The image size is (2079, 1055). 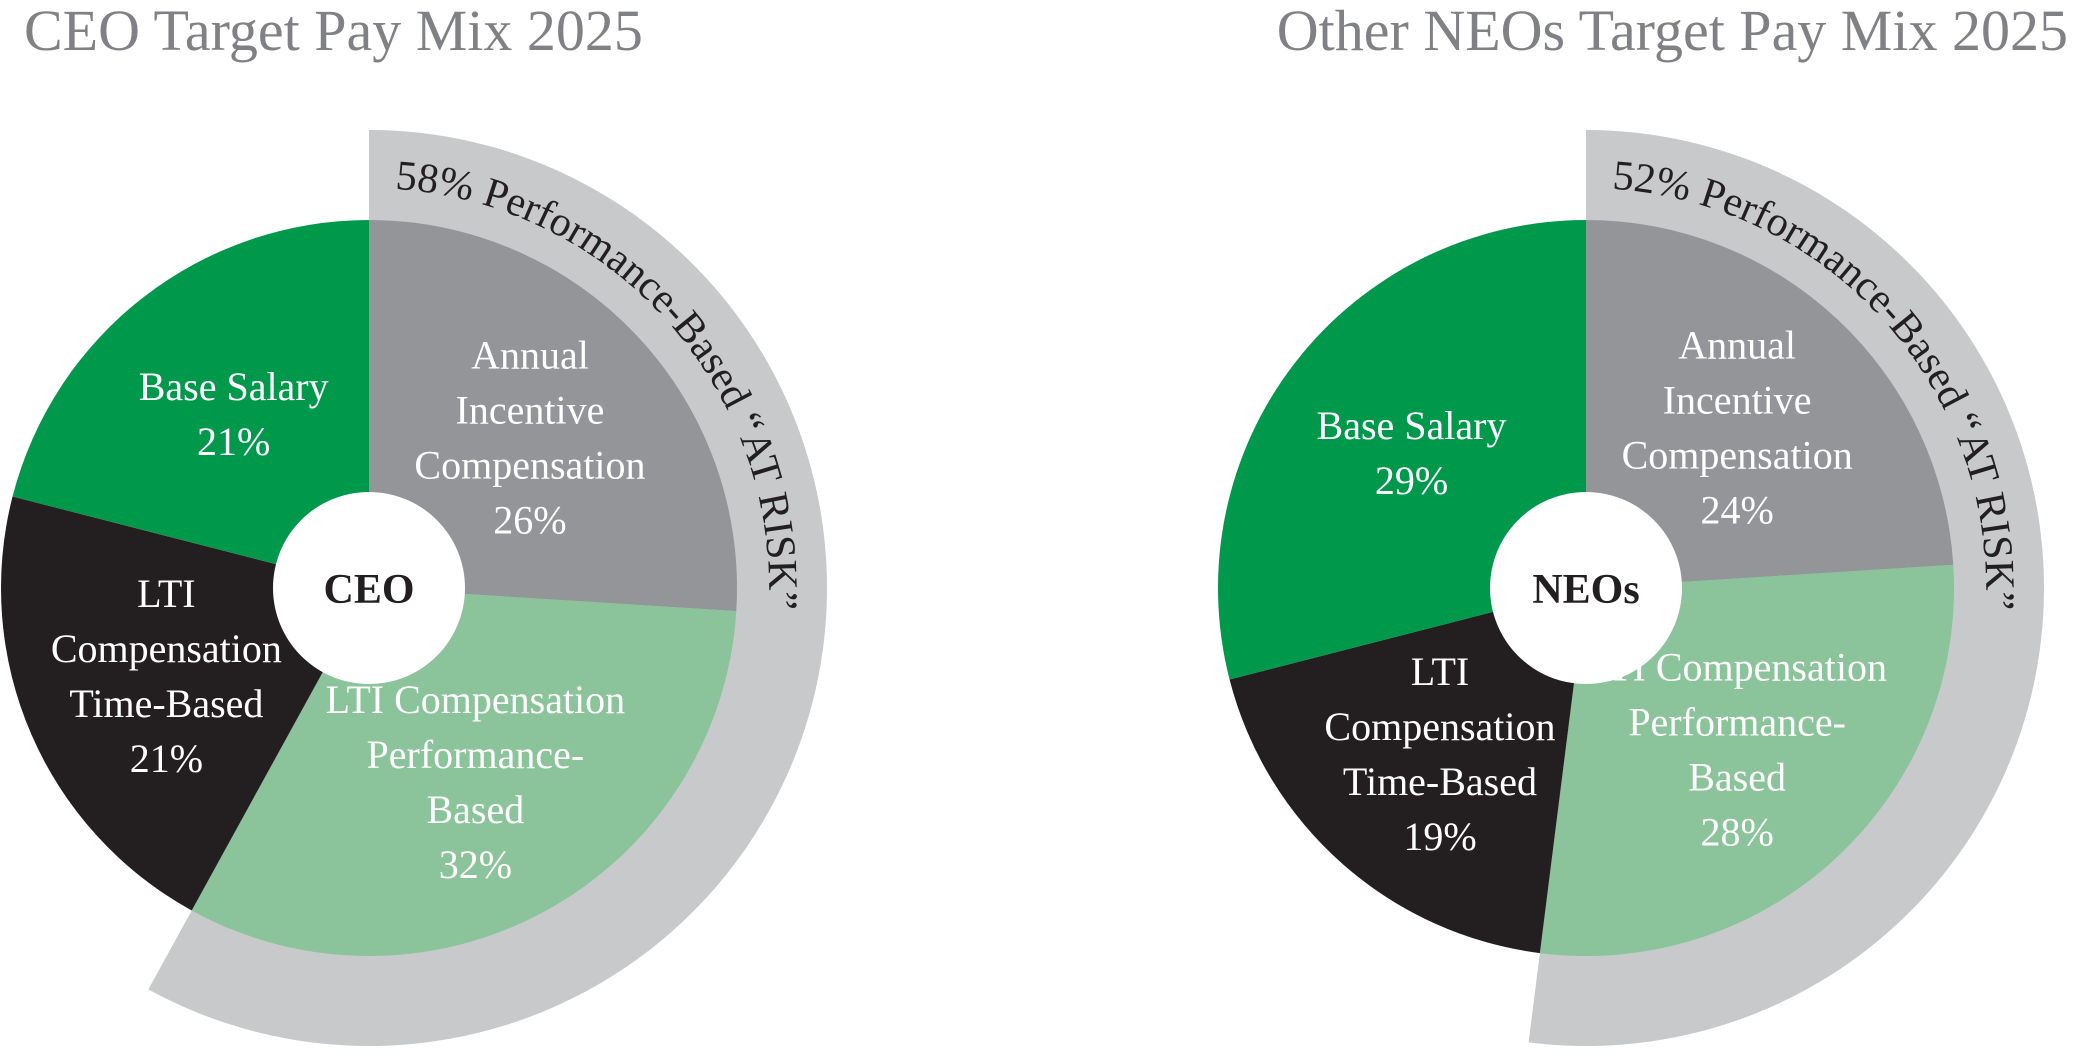 I want to click on center-label: NEOs, so click(x=1585, y=590).